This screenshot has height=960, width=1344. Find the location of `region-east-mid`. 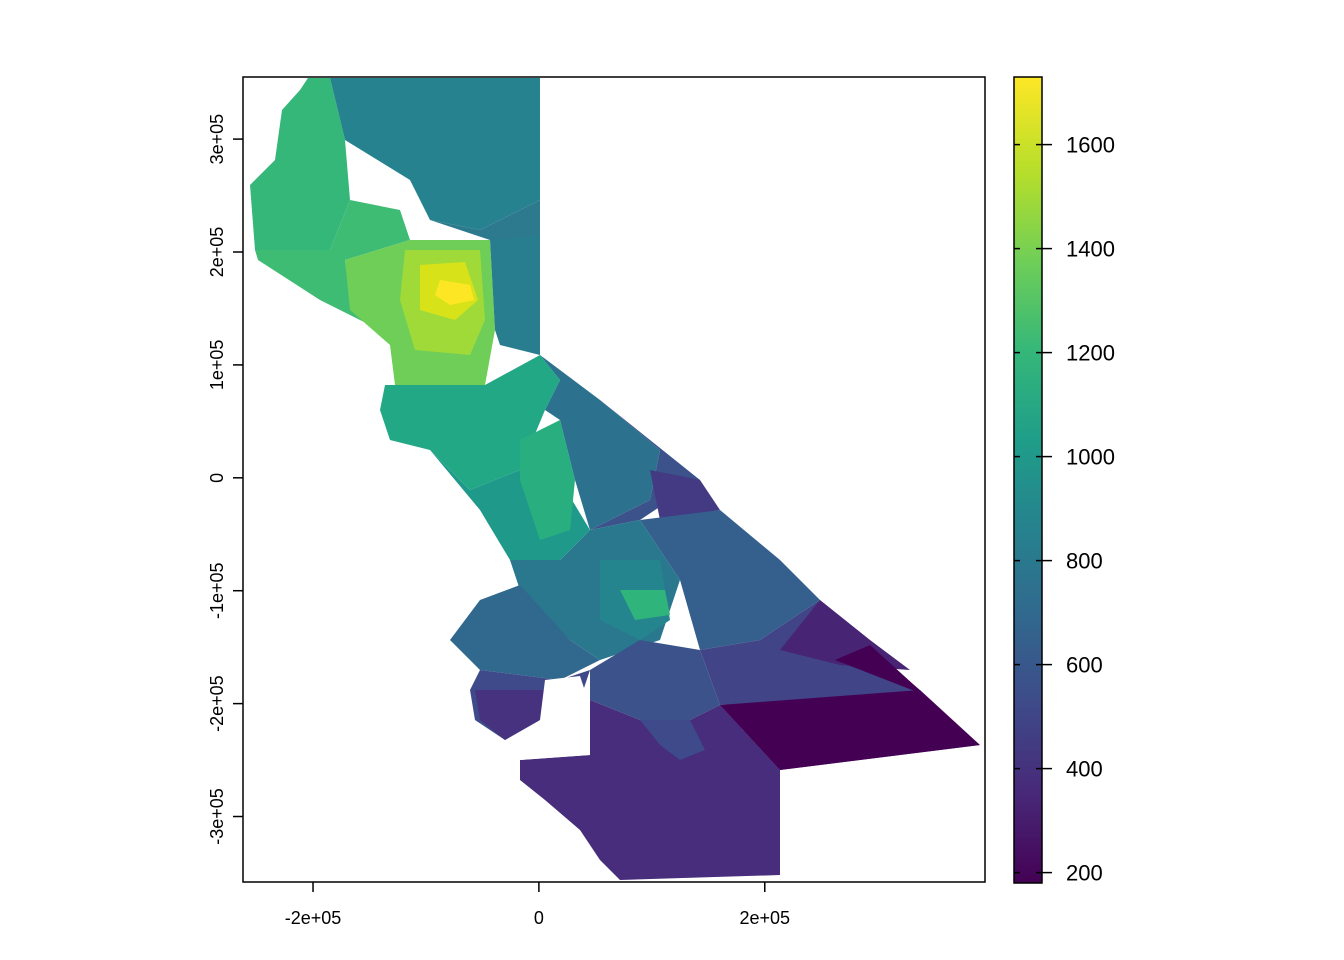

region-east-mid is located at coordinates (730, 580).